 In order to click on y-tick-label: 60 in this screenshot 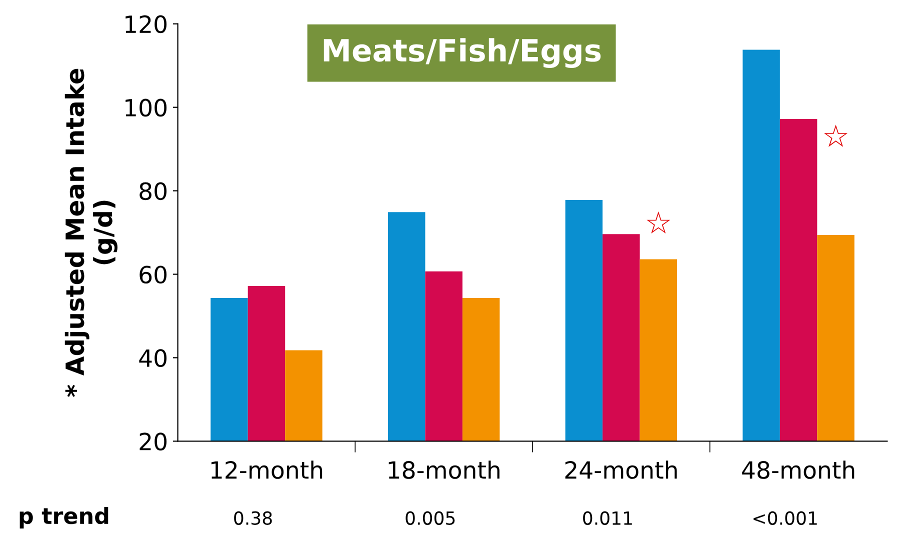, I will do `click(153, 275)`.